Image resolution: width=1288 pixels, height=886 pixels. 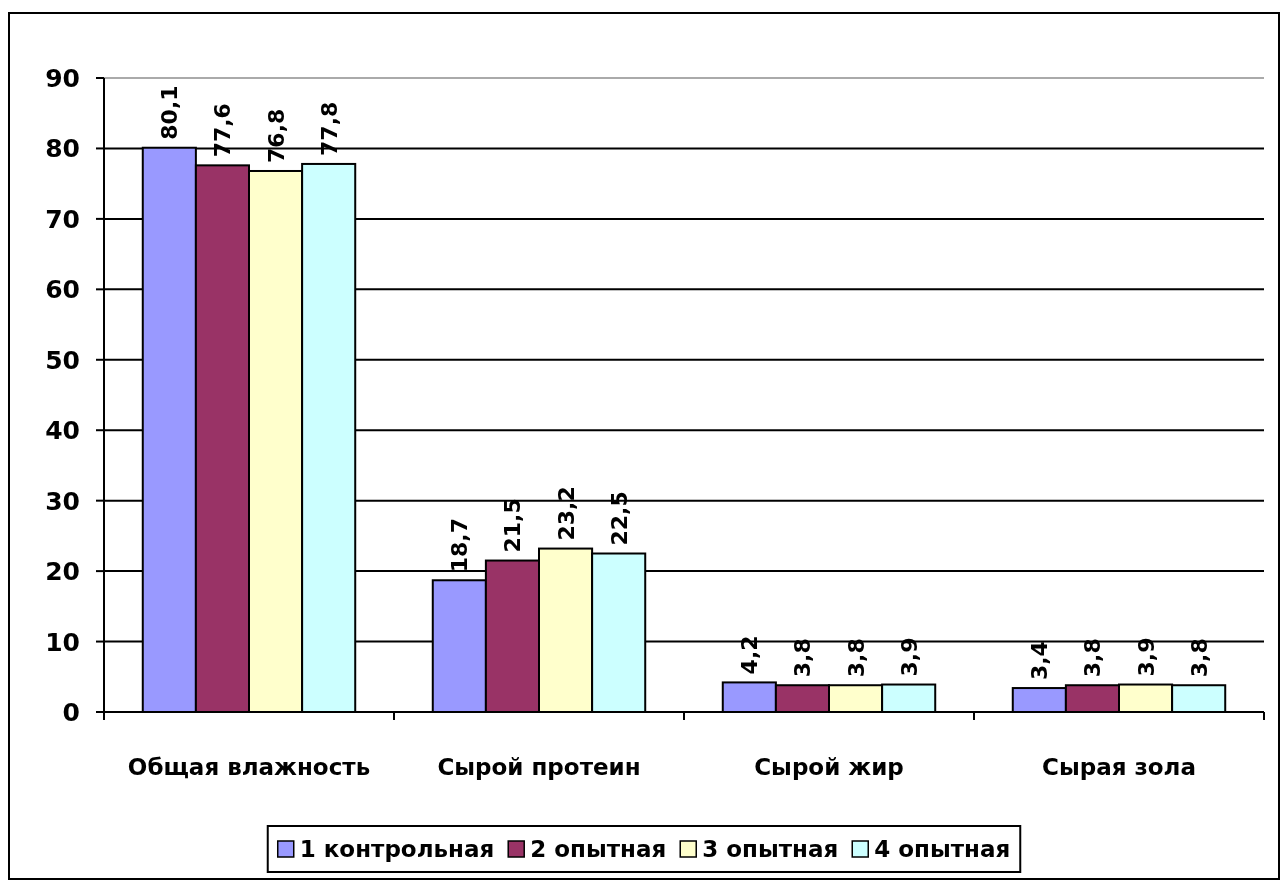 What do you see at coordinates (829, 767) in the screenshot?
I see `x-tick-label: Сырой жир` at bounding box center [829, 767].